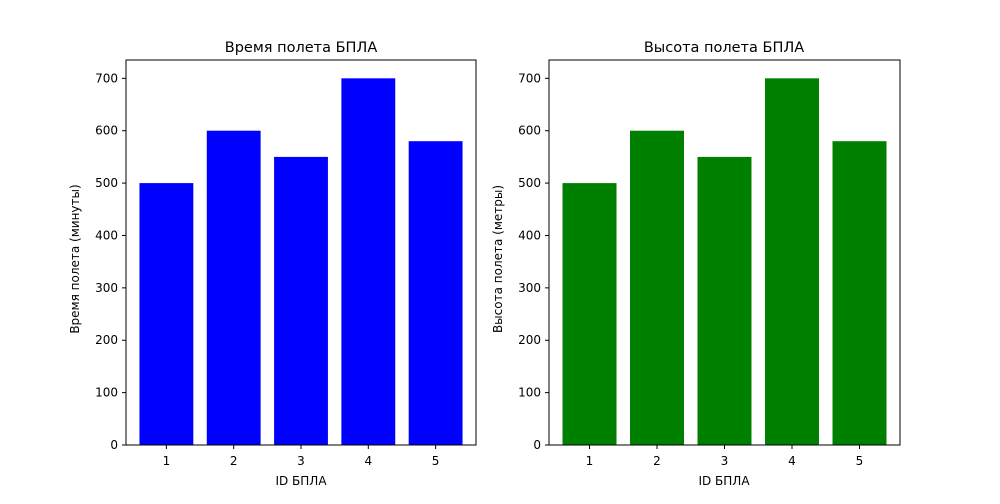 The image size is (1000, 504). I want to click on y-axis-label: Время полета (минуты), so click(75, 258).